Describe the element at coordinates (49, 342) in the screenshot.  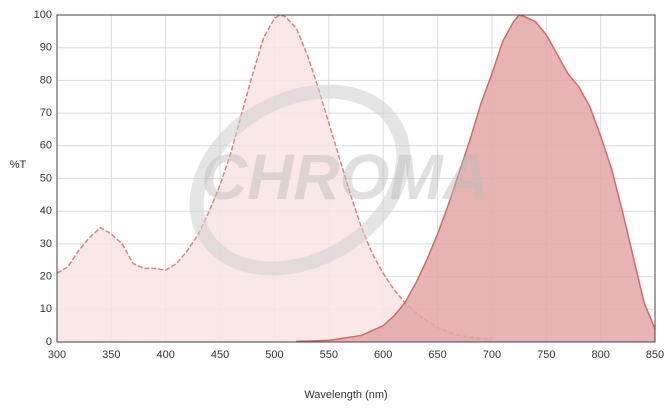
I see `y-tick-label: 0` at that location.